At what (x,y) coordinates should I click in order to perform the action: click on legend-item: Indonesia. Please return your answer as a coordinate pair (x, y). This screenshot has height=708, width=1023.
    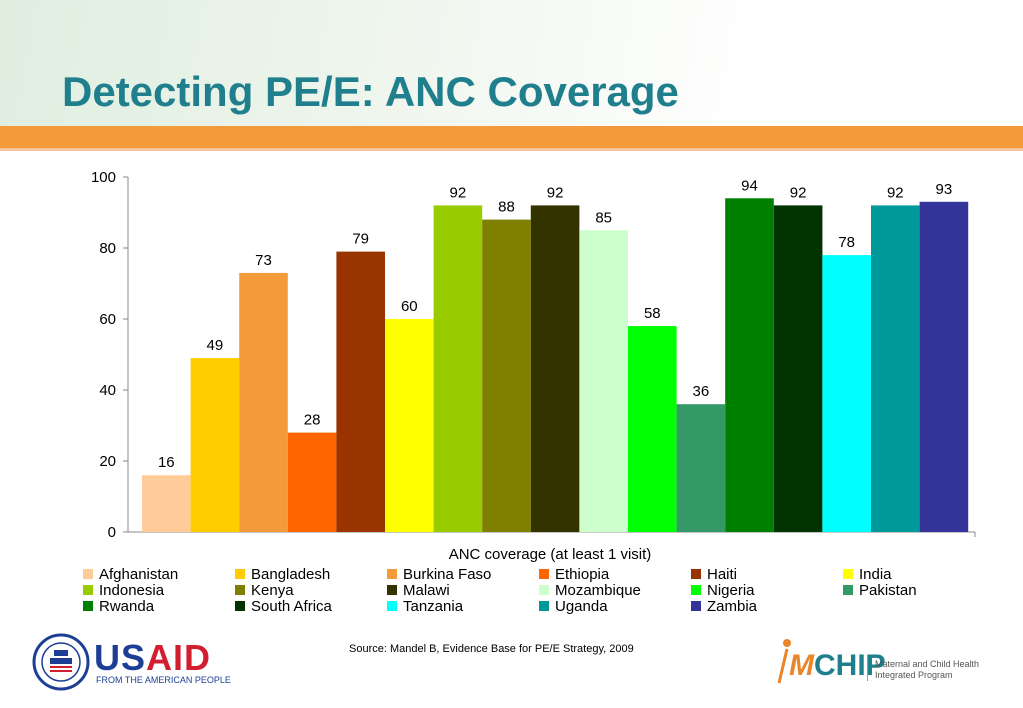
    Looking at the image, I should click on (124, 590).